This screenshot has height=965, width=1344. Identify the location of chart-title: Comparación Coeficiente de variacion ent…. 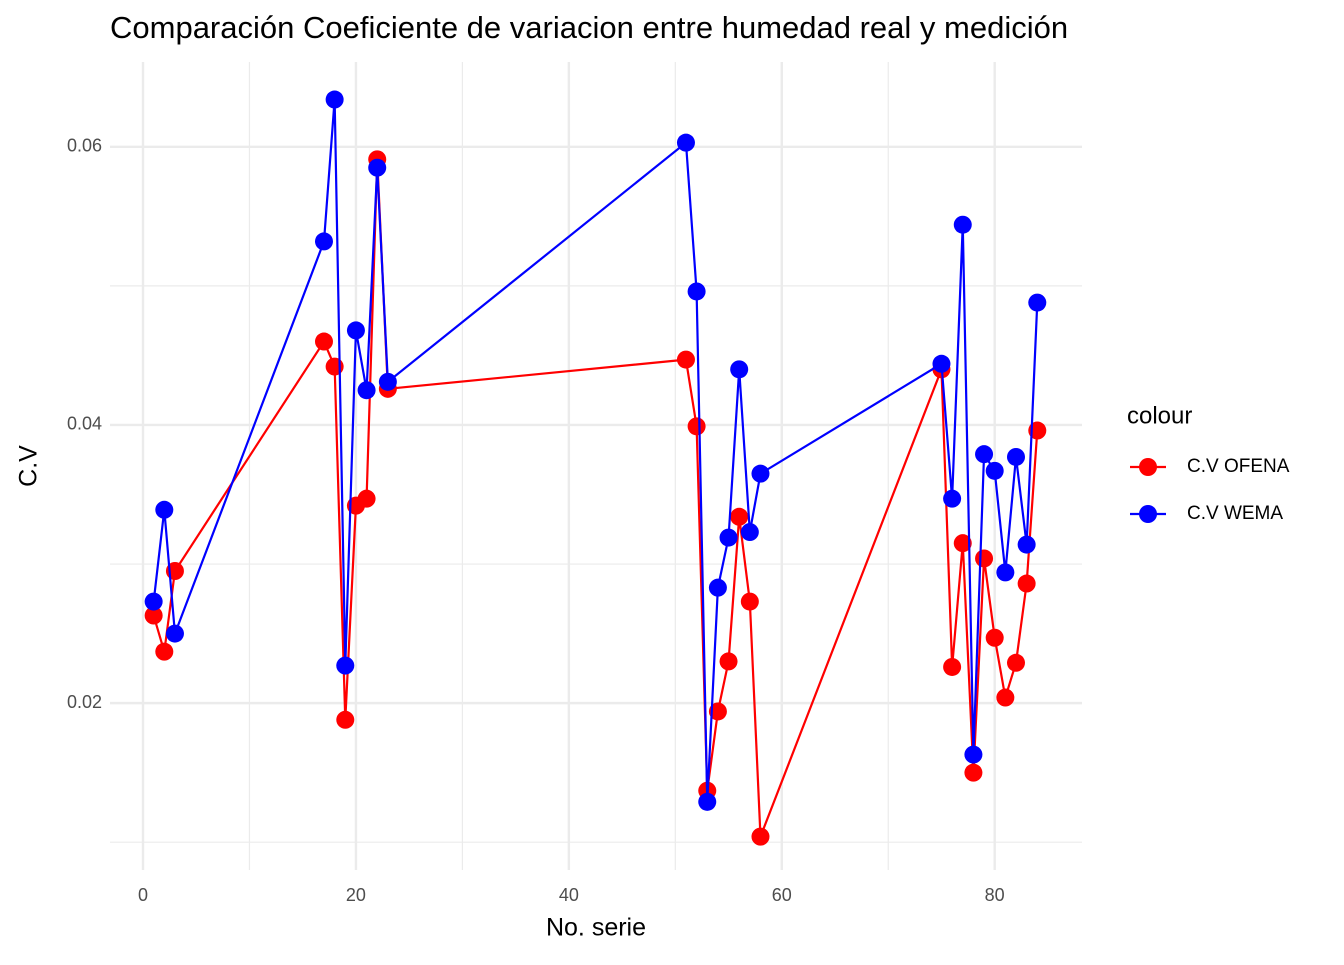
(589, 27).